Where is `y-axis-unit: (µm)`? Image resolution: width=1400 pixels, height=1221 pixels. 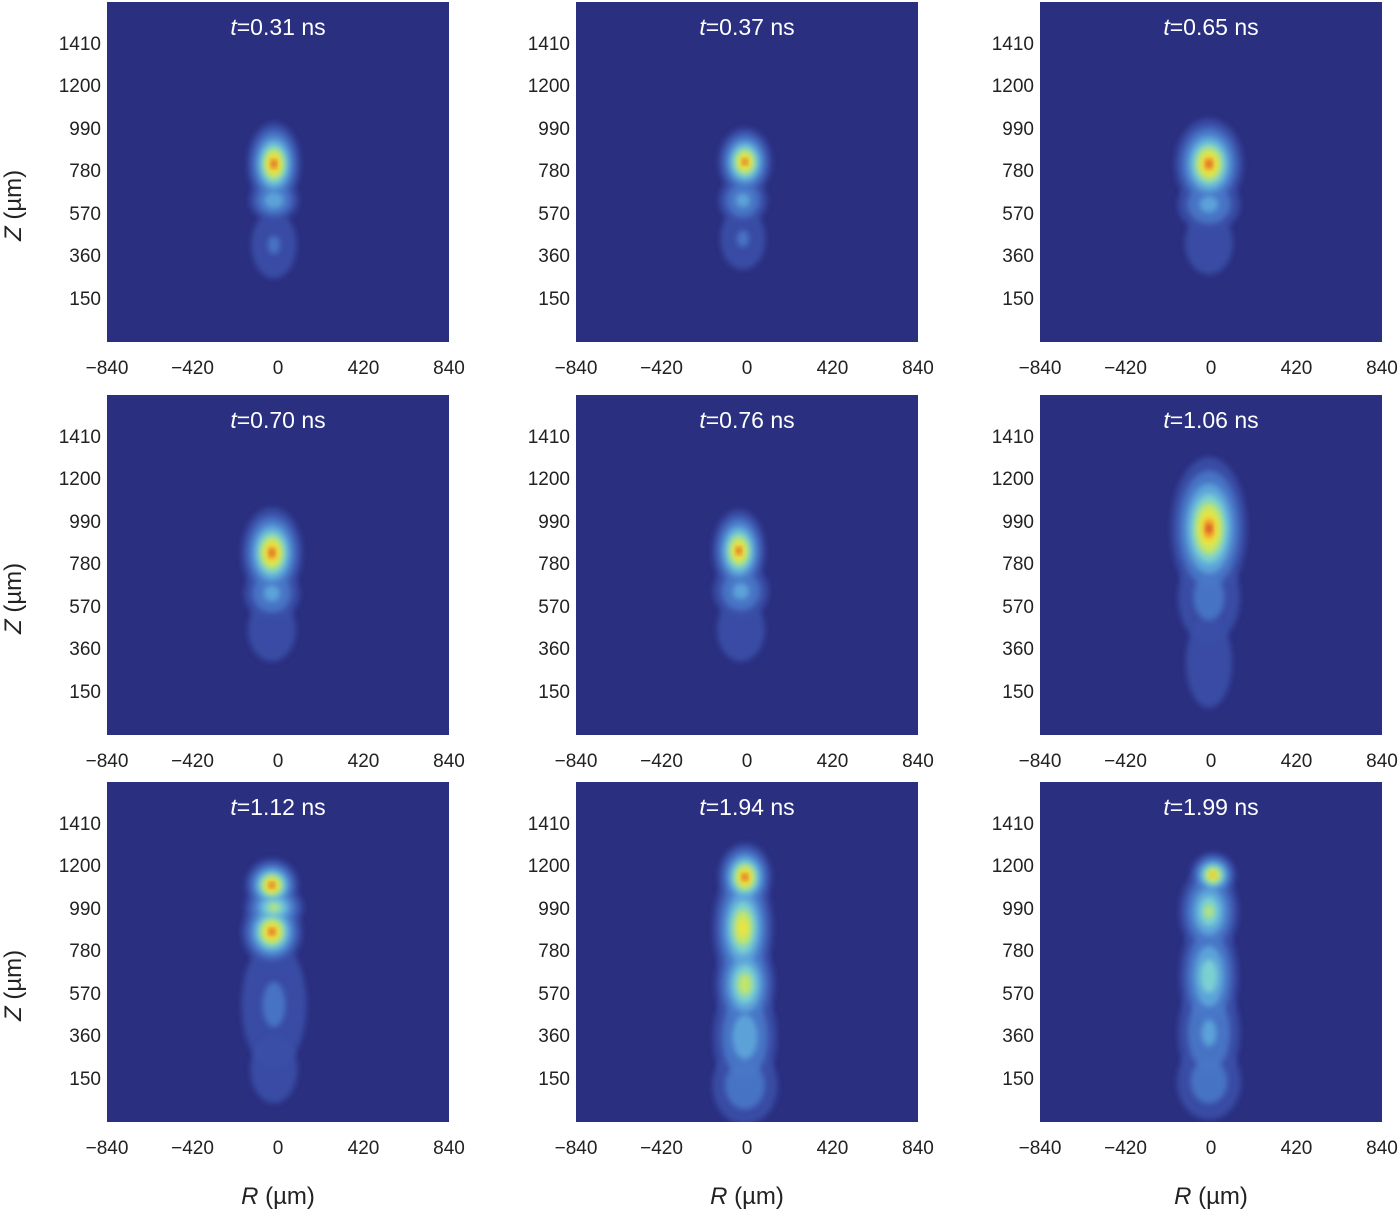 y-axis-unit: (µm) is located at coordinates (13, 198).